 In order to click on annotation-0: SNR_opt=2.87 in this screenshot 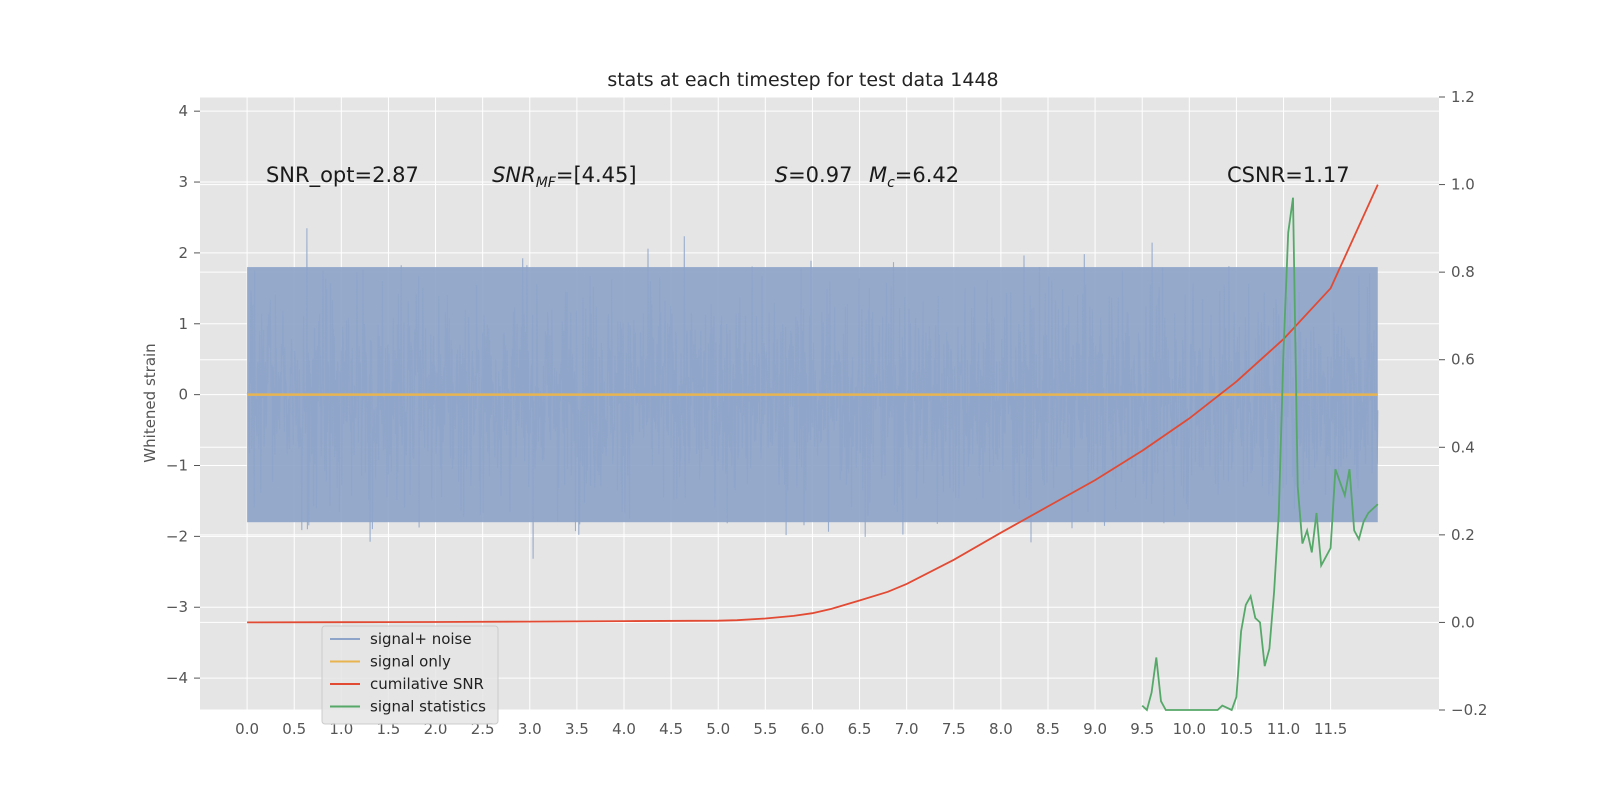, I will do `click(342, 175)`.